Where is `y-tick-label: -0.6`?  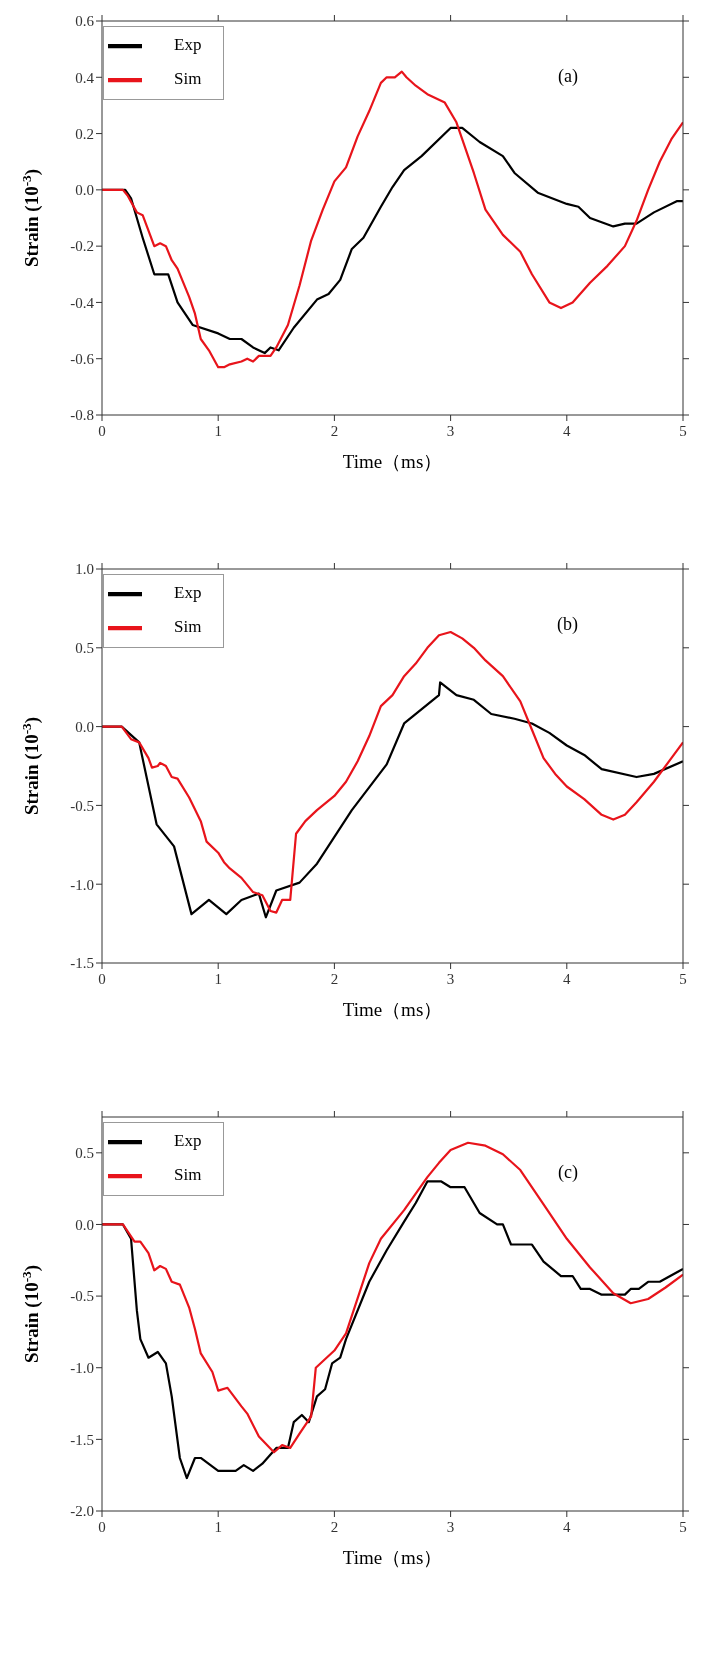 y-tick-label: -0.6 is located at coordinates (82, 359).